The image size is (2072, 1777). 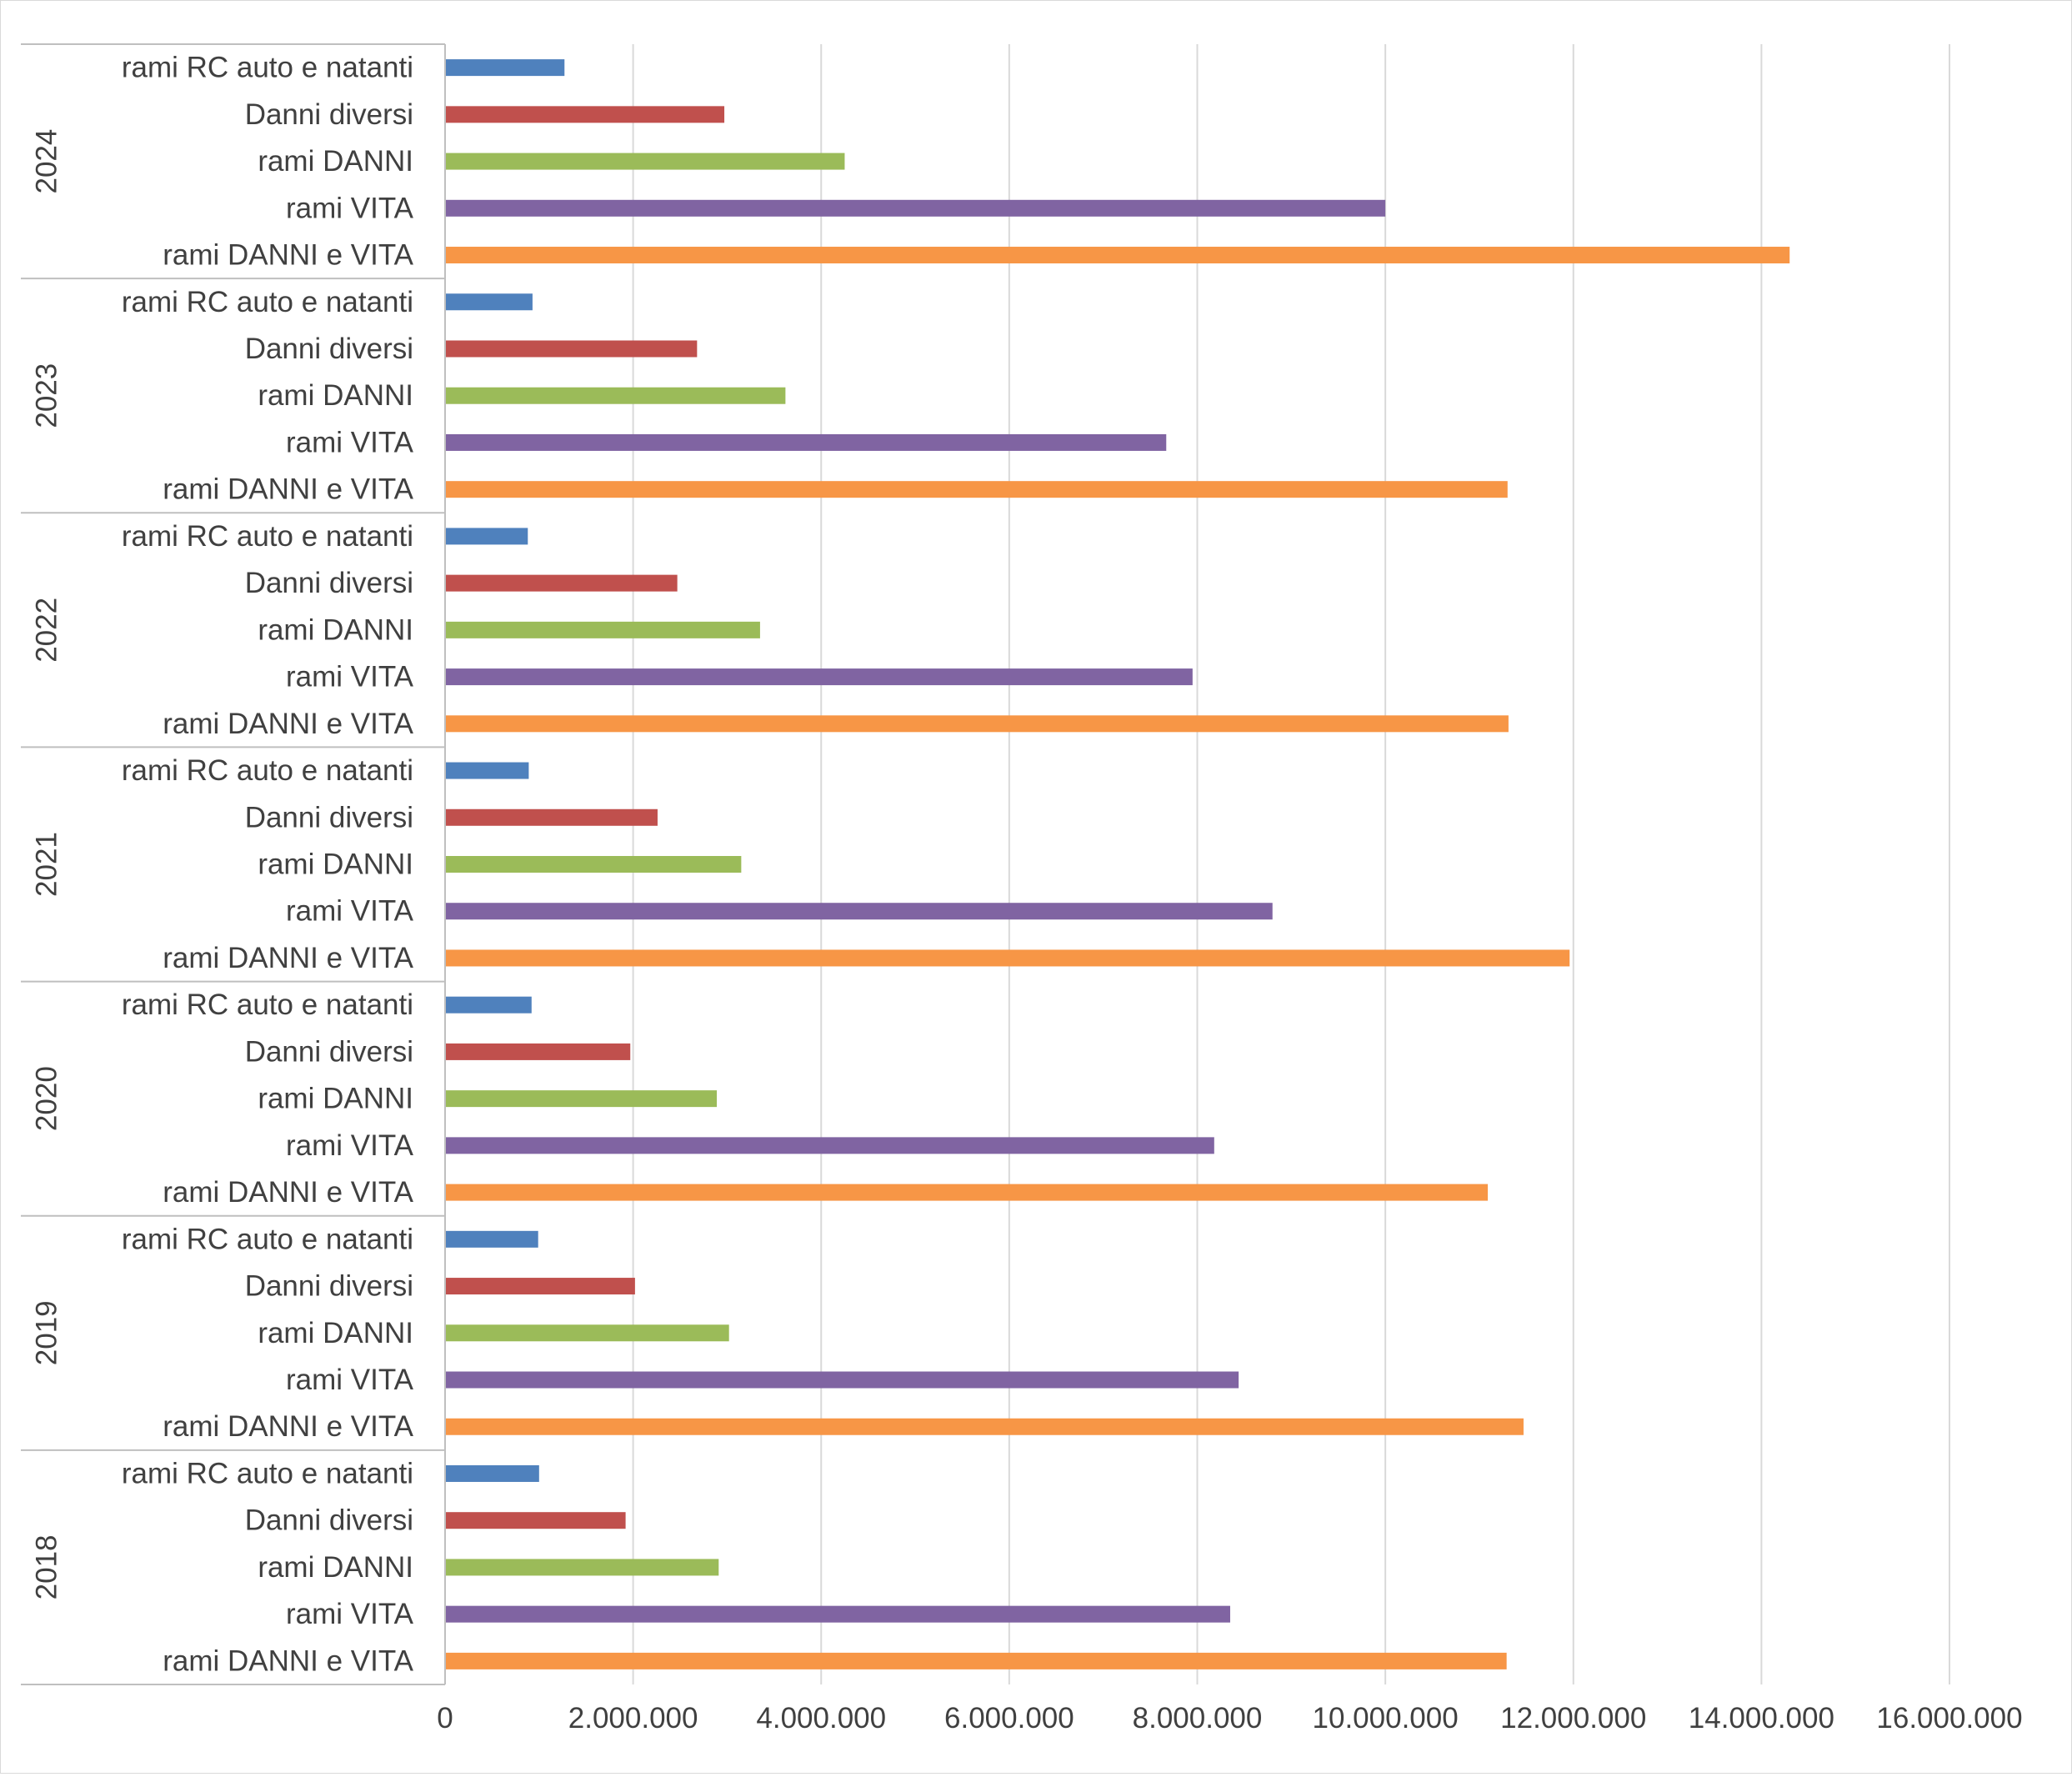 I want to click on bar-2024-danni-diversi, so click(x=585, y=114).